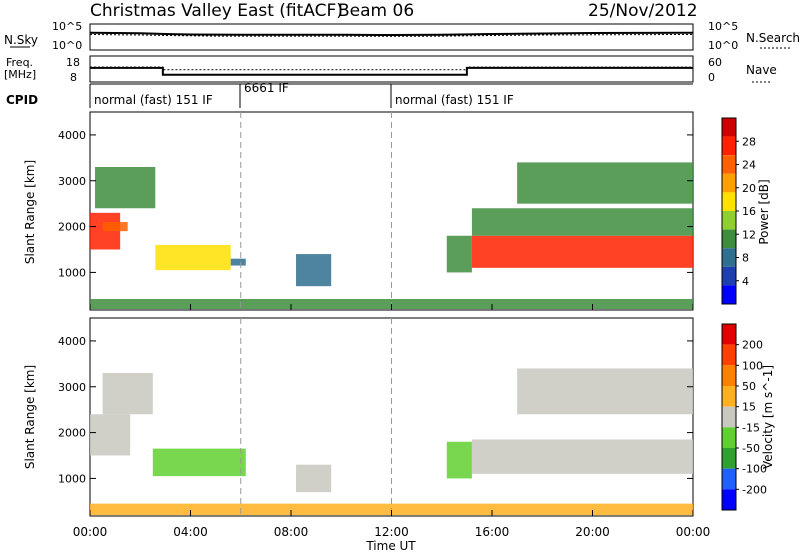  I want to click on power-colorbar-tick-label: 20, so click(749, 188).